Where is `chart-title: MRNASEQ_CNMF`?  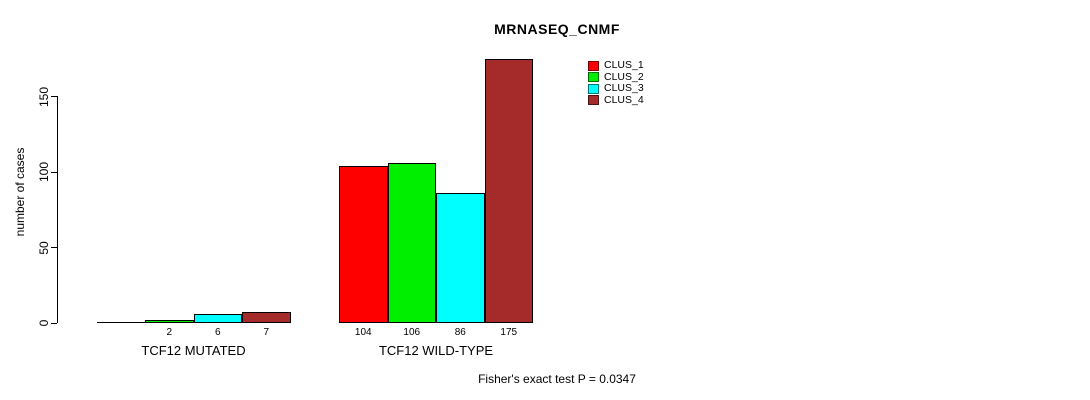
chart-title: MRNASEQ_CNMF is located at coordinates (557, 29).